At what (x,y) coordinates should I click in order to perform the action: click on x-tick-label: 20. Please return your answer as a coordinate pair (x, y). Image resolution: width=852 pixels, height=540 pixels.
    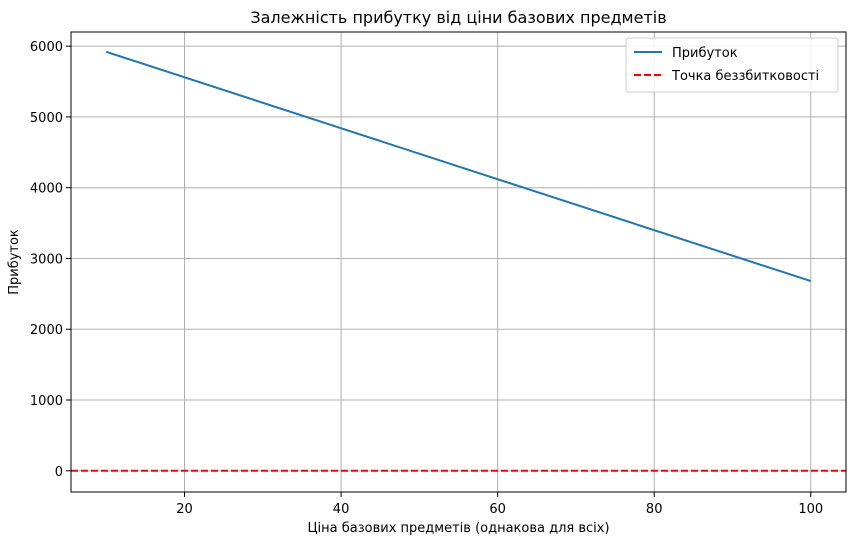
    Looking at the image, I should click on (184, 509).